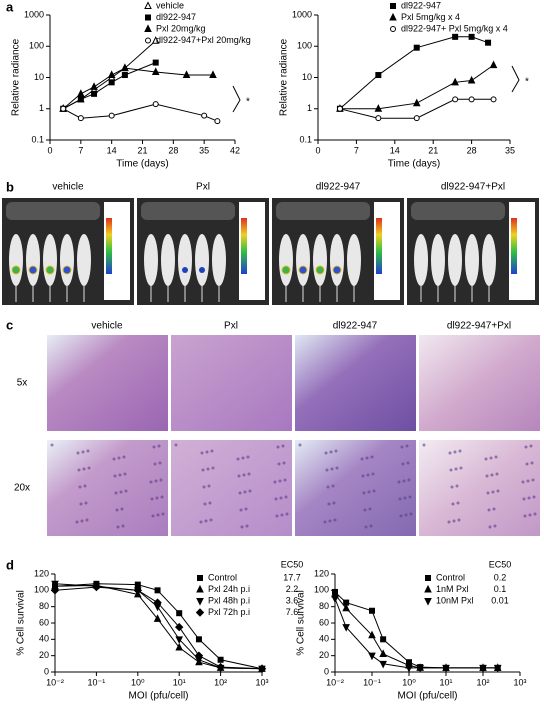 The width and height of the screenshot is (544, 710). I want to click on x-tick-label: 10⁰, so click(409, 682).